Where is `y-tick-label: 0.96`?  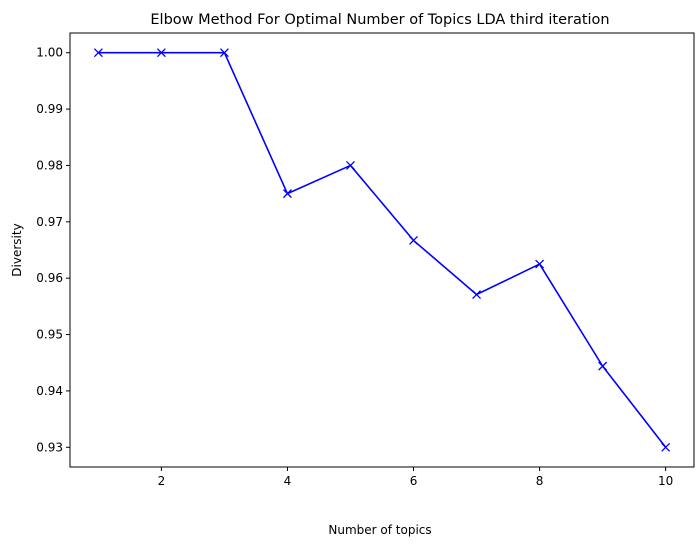 y-tick-label: 0.96 is located at coordinates (49, 278).